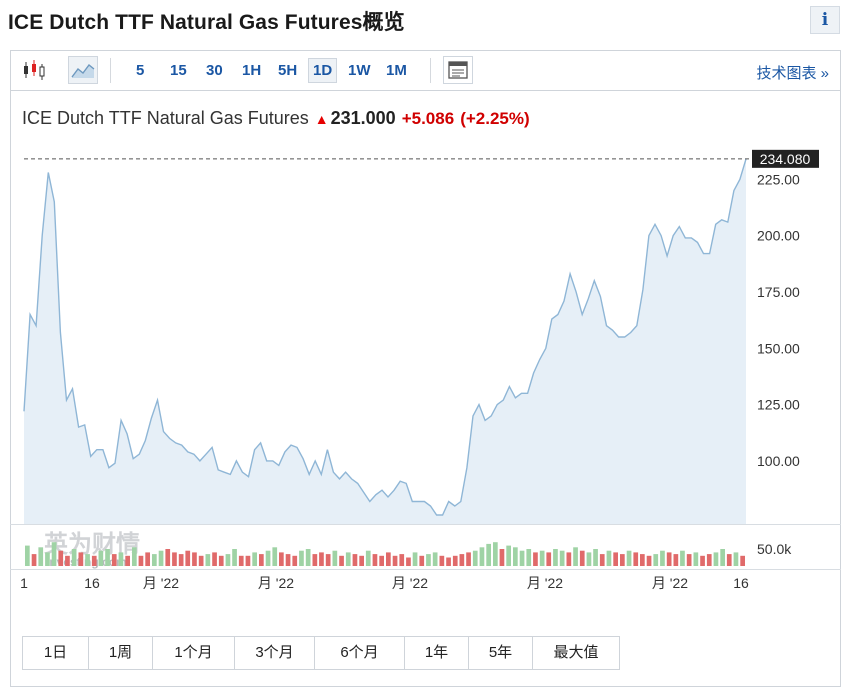 This screenshot has width=847, height=692. I want to click on toolbar-separator, so click(430, 70).